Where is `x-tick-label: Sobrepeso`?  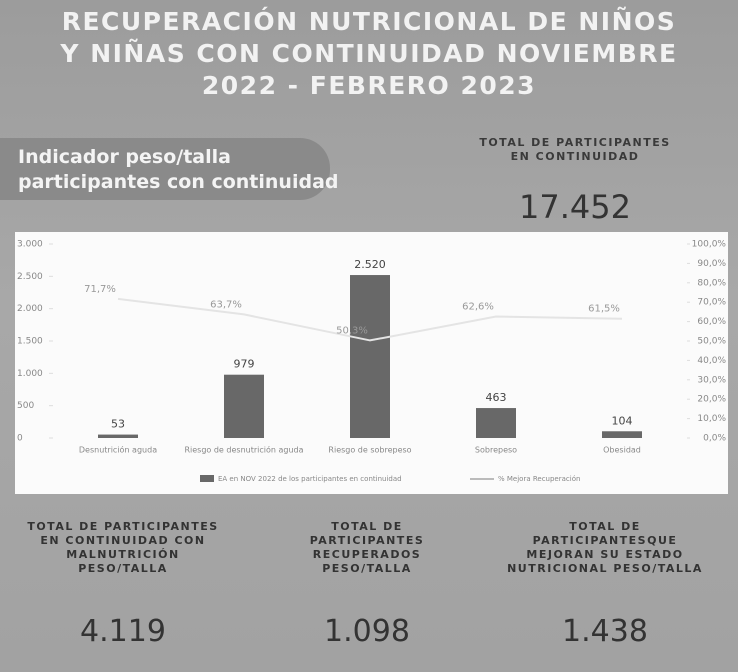
x-tick-label: Sobrepeso is located at coordinates (496, 450).